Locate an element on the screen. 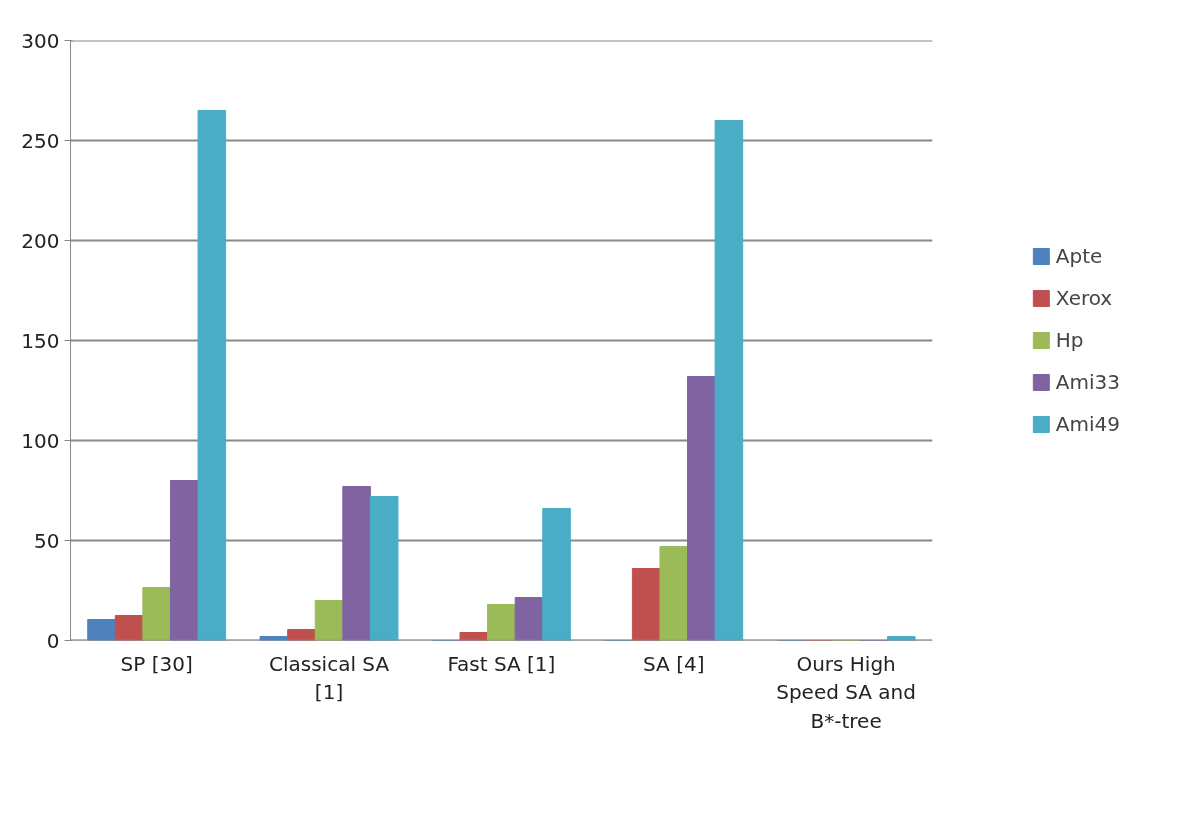  y-tick-label: 0 is located at coordinates (53, 640).